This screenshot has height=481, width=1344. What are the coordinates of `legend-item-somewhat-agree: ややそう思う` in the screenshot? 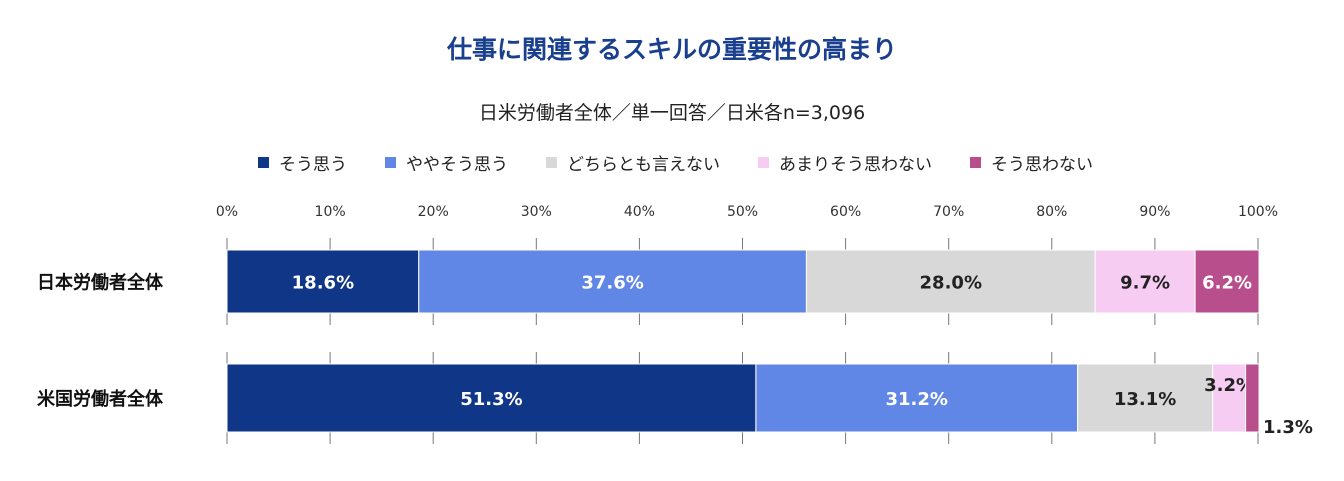 It's located at (446, 162).